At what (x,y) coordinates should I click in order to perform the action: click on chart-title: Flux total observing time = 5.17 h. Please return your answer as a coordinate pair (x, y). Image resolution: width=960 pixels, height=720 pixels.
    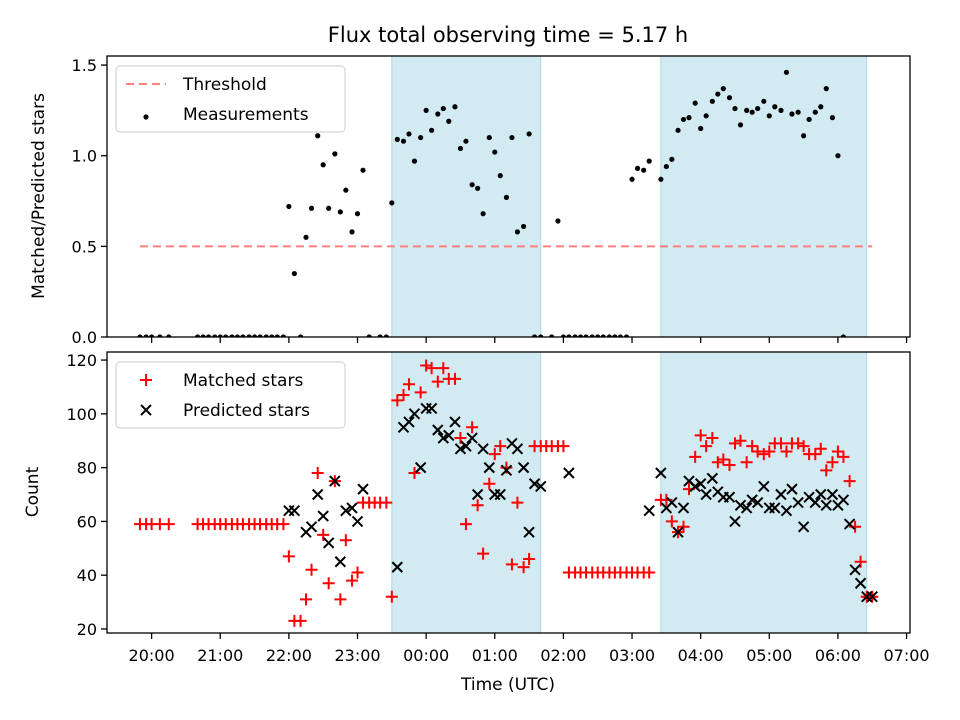
    Looking at the image, I should click on (508, 35).